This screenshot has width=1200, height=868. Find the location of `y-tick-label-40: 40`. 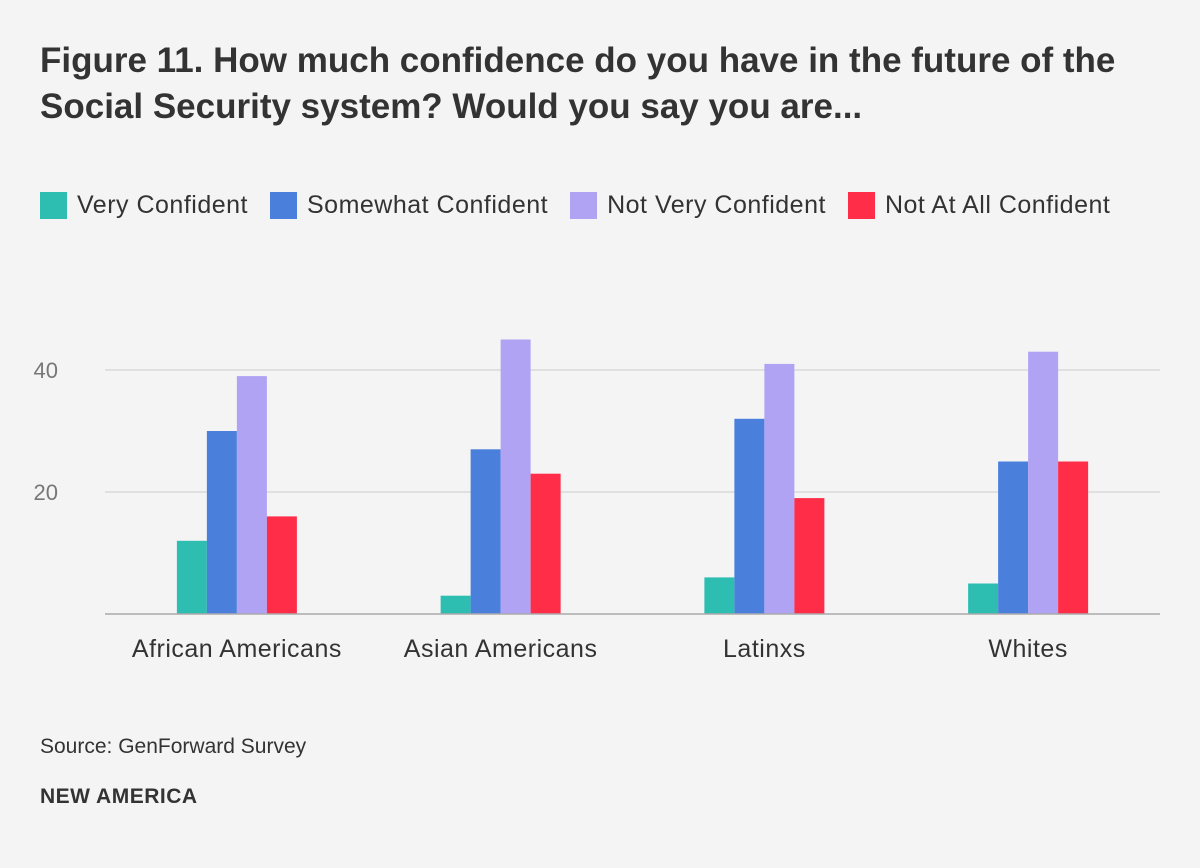

y-tick-label-40: 40 is located at coordinates (46, 370).